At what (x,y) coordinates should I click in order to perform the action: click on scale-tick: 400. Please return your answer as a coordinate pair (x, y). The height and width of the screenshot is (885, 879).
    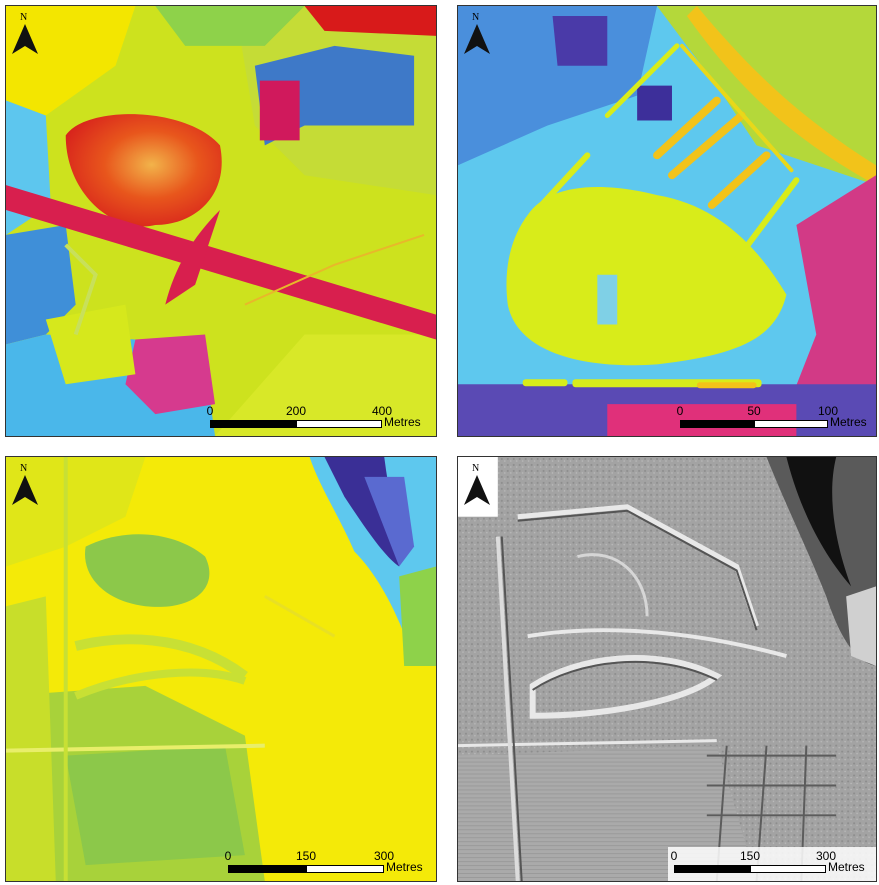
    Looking at the image, I should click on (382, 411).